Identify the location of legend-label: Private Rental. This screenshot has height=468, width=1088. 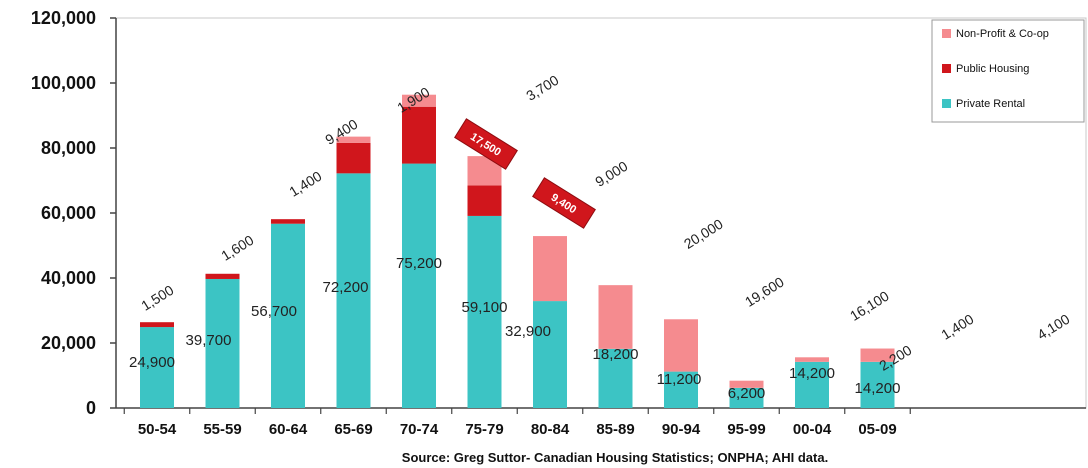
(990, 104).